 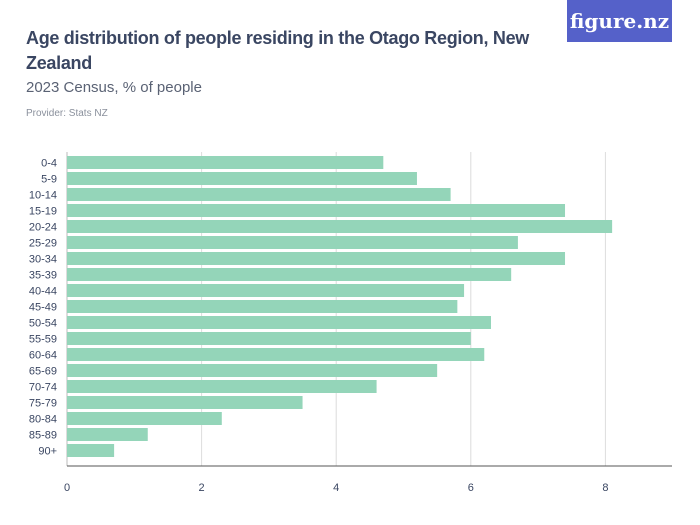 What do you see at coordinates (43, 244) in the screenshot?
I see `y-tick-label: 25-29` at bounding box center [43, 244].